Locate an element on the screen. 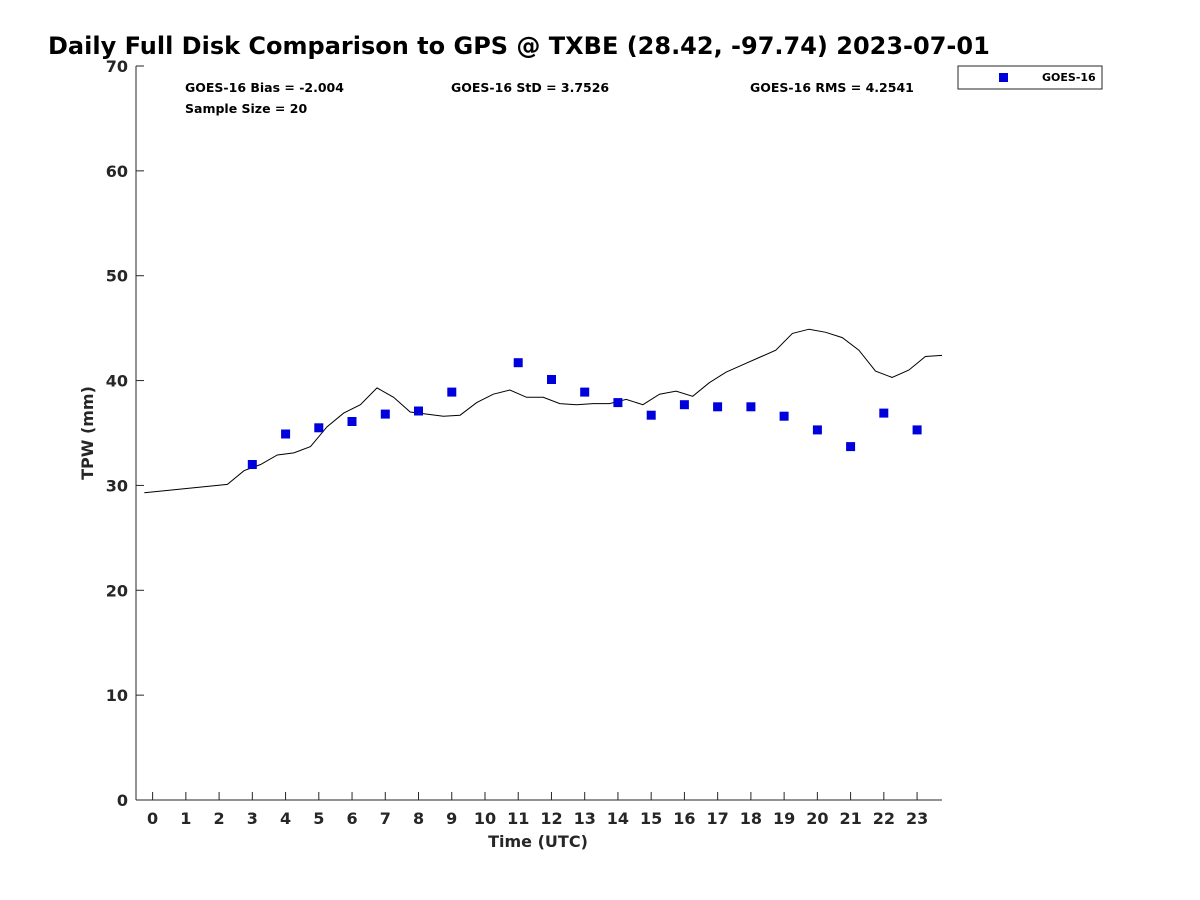 The width and height of the screenshot is (1200, 900). legend-box is located at coordinates (1030, 77).